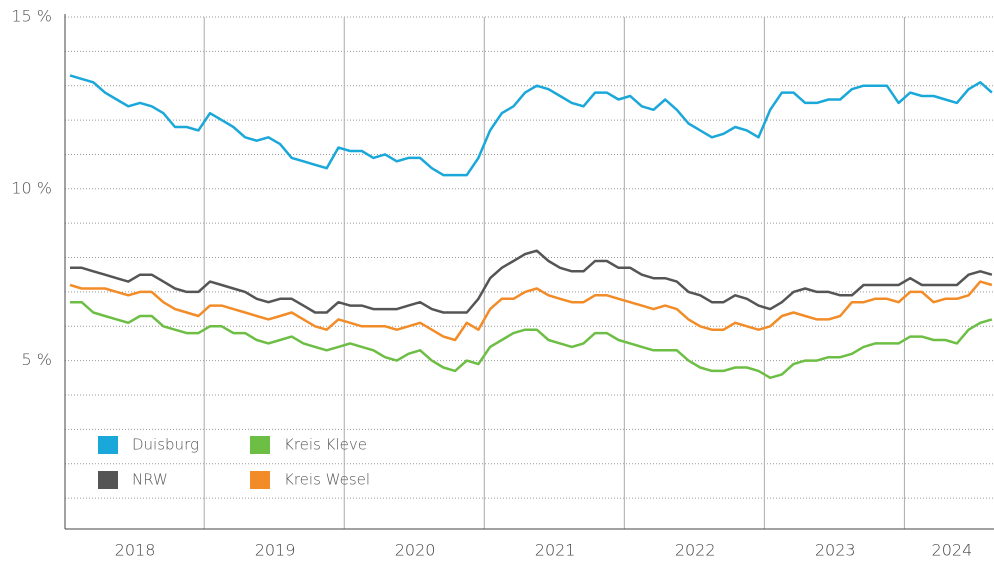 The height and width of the screenshot is (564, 994). I want to click on y-tick-label: 5 %, so click(37, 359).